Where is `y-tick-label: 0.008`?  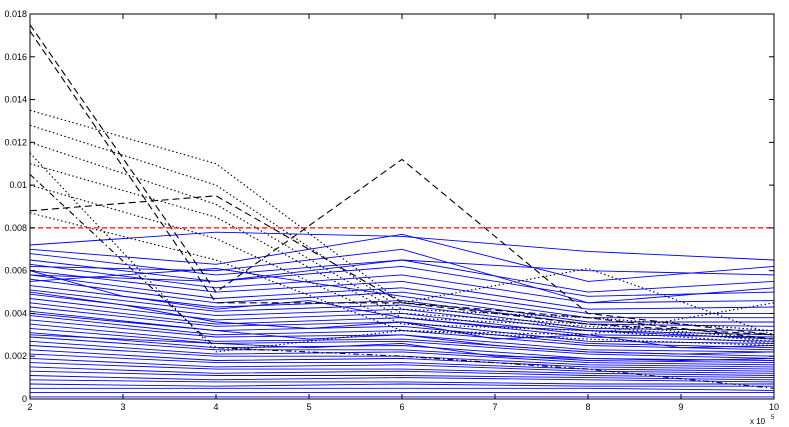 y-tick-label: 0.008 is located at coordinates (15, 228).